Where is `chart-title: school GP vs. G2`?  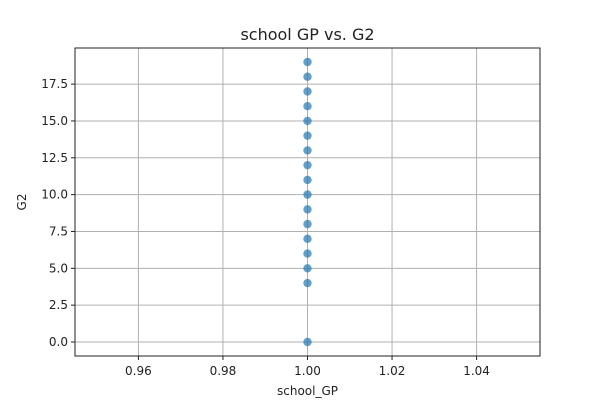 chart-title: school GP vs. G2 is located at coordinates (307, 34).